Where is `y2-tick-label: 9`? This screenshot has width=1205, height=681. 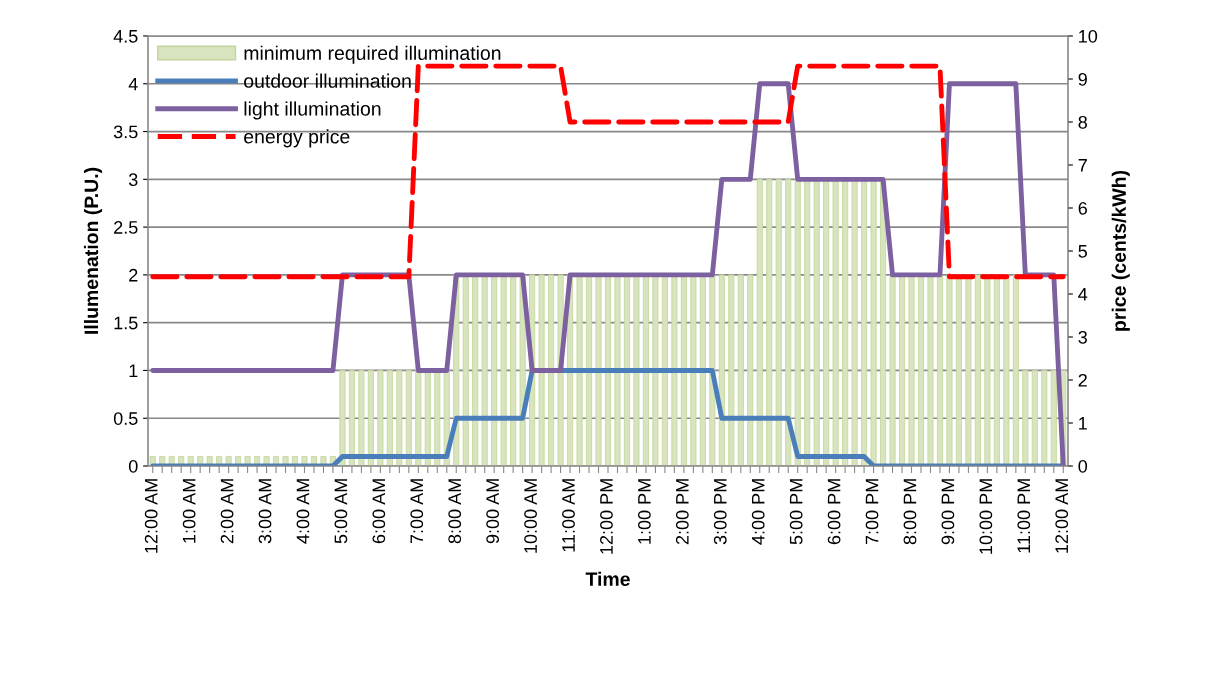 y2-tick-label: 9 is located at coordinates (1082, 79).